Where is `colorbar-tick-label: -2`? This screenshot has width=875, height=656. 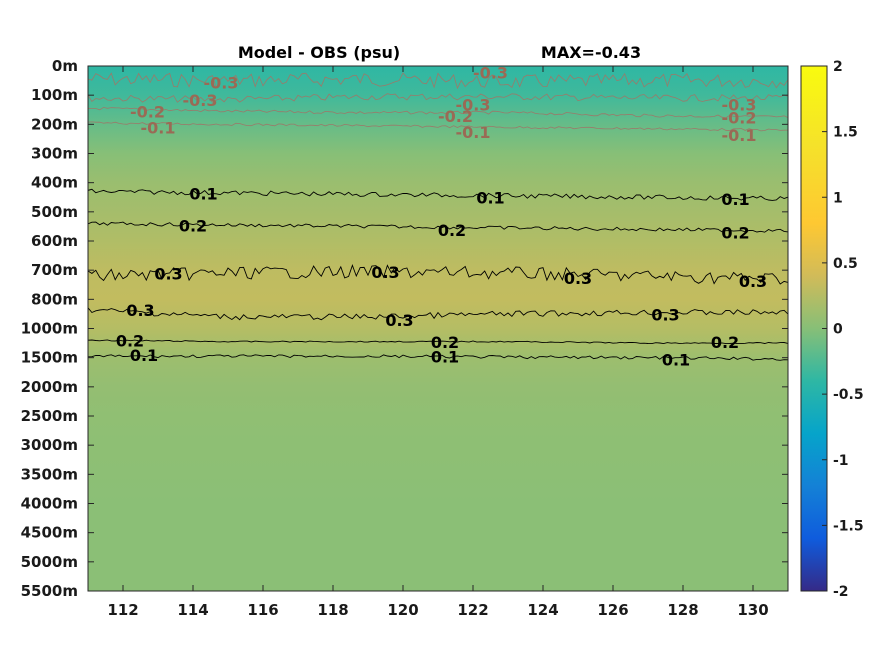
colorbar-tick-label: -2 is located at coordinates (841, 592).